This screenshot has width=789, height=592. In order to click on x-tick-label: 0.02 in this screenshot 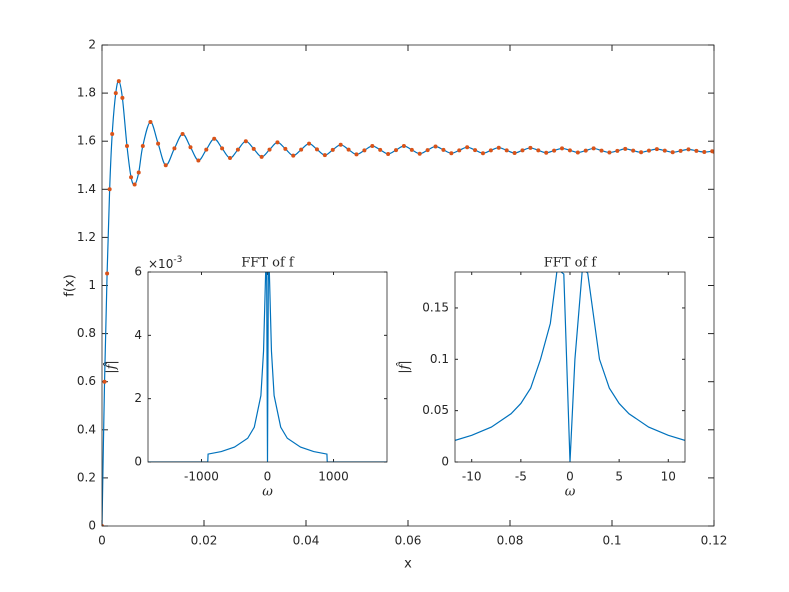, I will do `click(204, 541)`.